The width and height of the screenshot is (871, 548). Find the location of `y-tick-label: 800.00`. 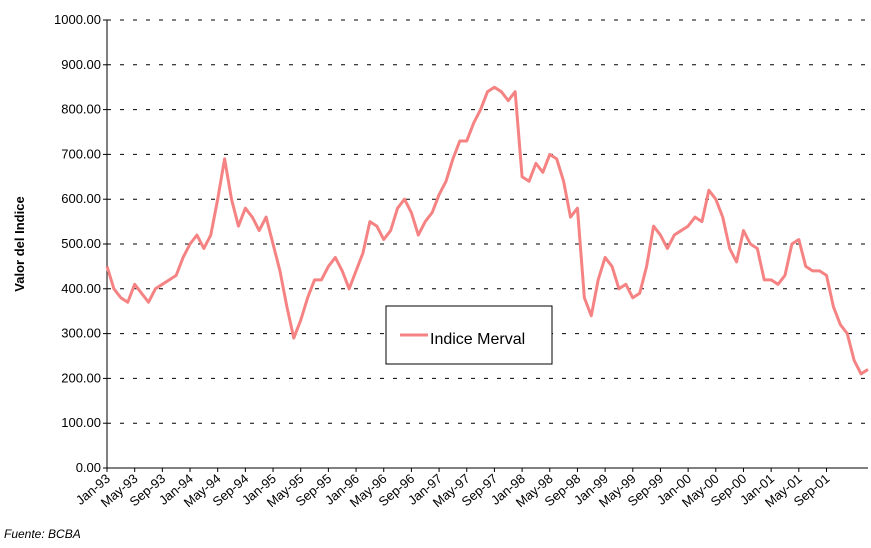

y-tick-label: 800.00 is located at coordinates (81, 109).